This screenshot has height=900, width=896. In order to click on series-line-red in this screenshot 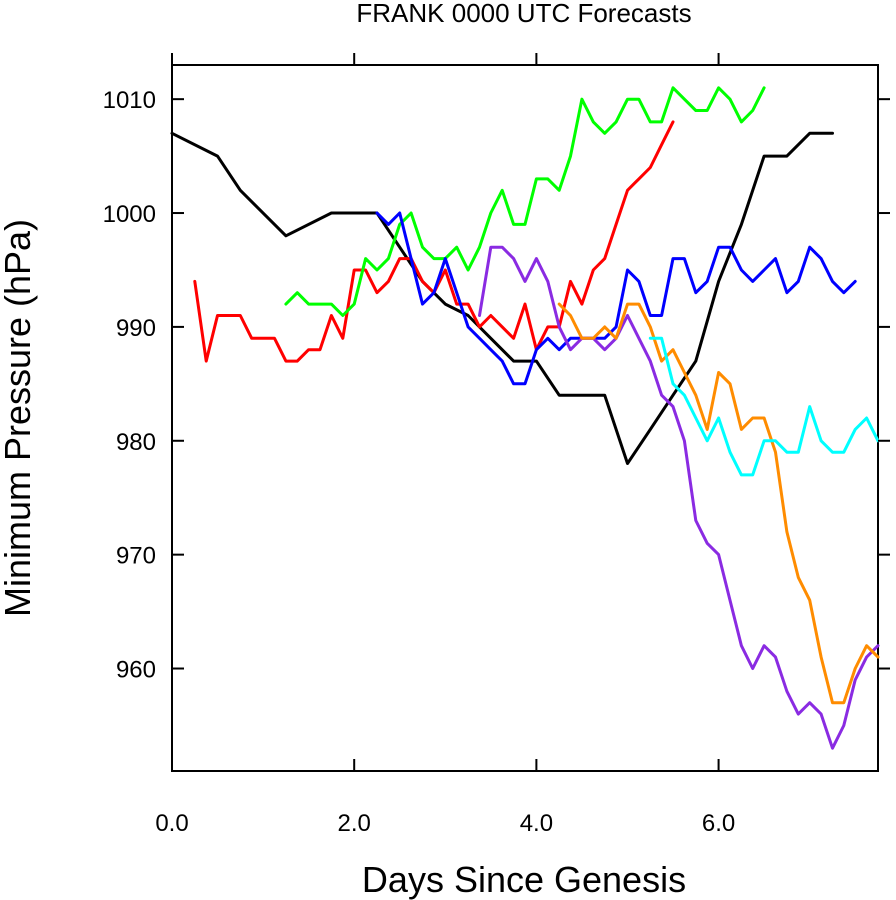, I will do `click(434, 241)`.